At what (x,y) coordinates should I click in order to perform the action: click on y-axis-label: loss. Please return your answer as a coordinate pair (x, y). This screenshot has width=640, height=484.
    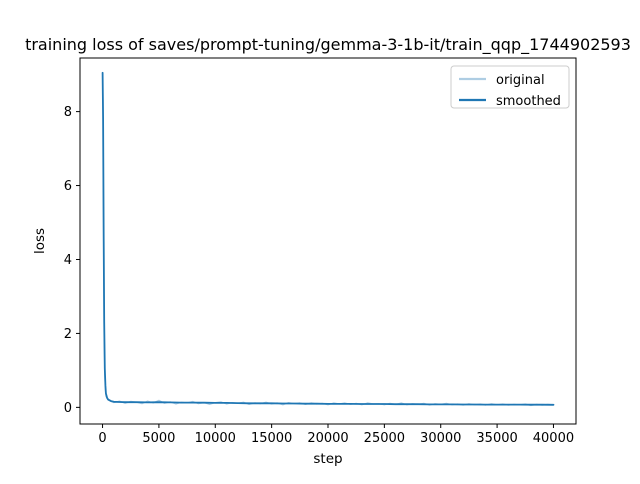
    Looking at the image, I should click on (40, 241).